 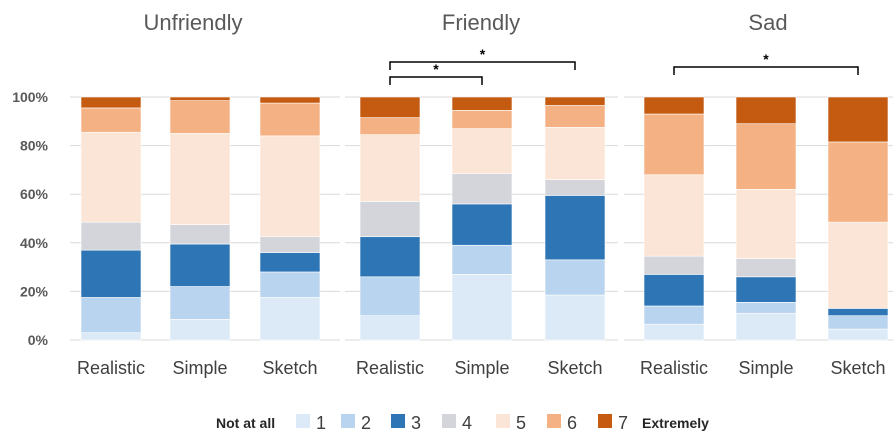 I want to click on chart-title: Unfriendly, so click(x=192, y=22).